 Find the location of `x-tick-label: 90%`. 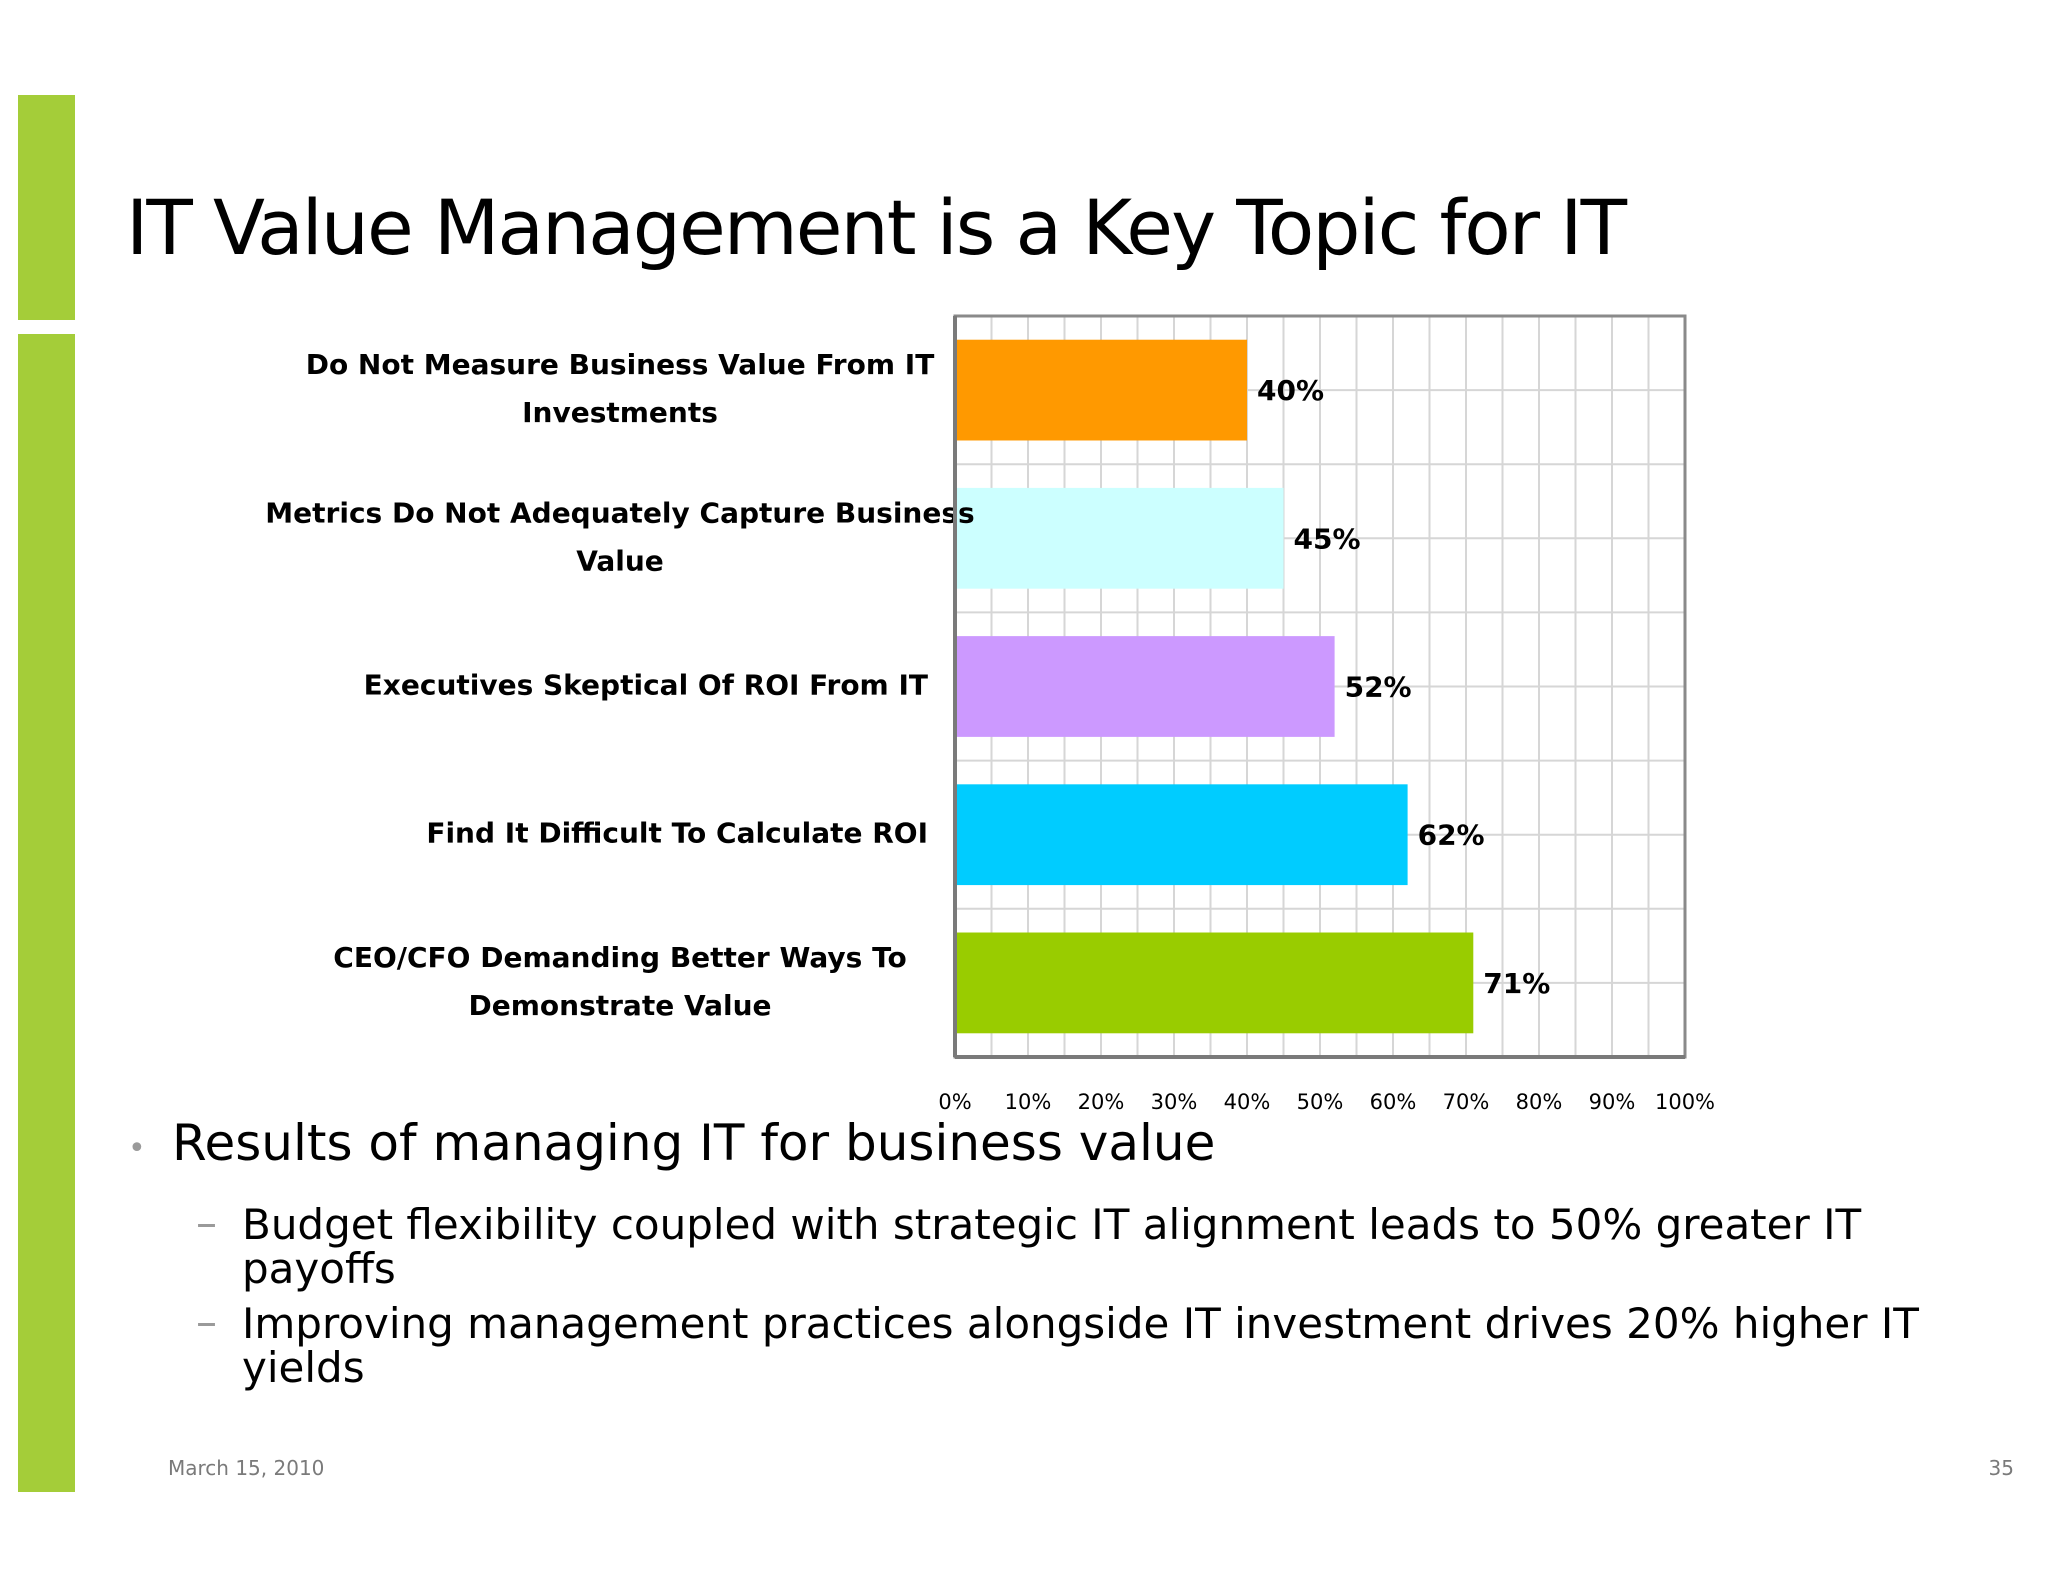

x-tick-label: 90% is located at coordinates (1612, 1102).